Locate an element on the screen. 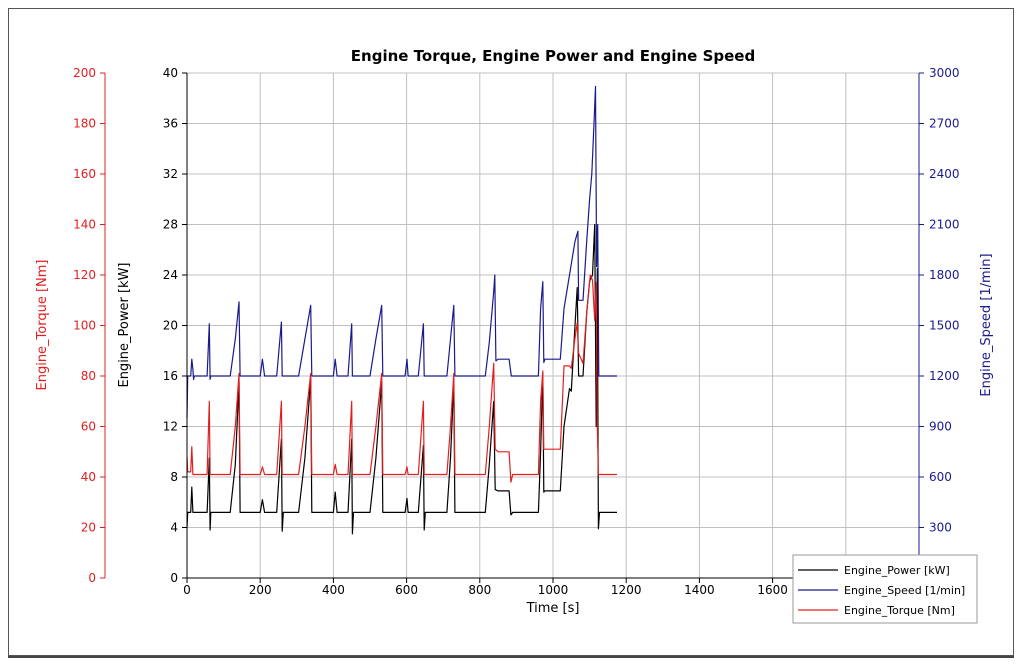 This screenshot has width=1021, height=666. power-tick-label: 20 is located at coordinates (170, 326).